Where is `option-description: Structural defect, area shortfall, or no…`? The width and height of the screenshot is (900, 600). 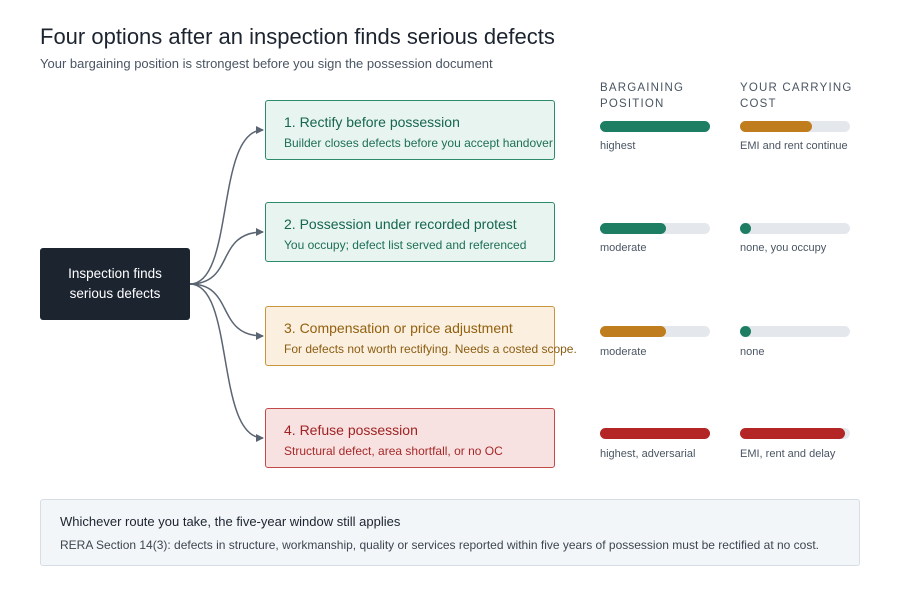
option-description: Structural defect, area shortfall, or no… is located at coordinates (393, 451).